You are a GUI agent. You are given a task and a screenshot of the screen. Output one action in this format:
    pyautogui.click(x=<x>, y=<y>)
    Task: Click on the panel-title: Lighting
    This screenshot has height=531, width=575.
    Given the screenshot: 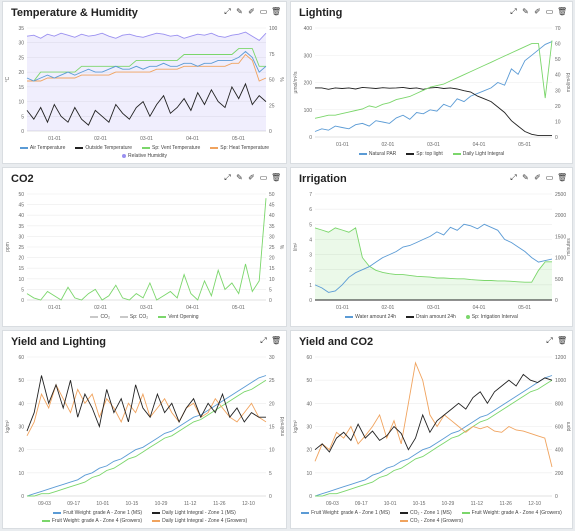 What is the action you would take?
    pyautogui.click(x=321, y=13)
    